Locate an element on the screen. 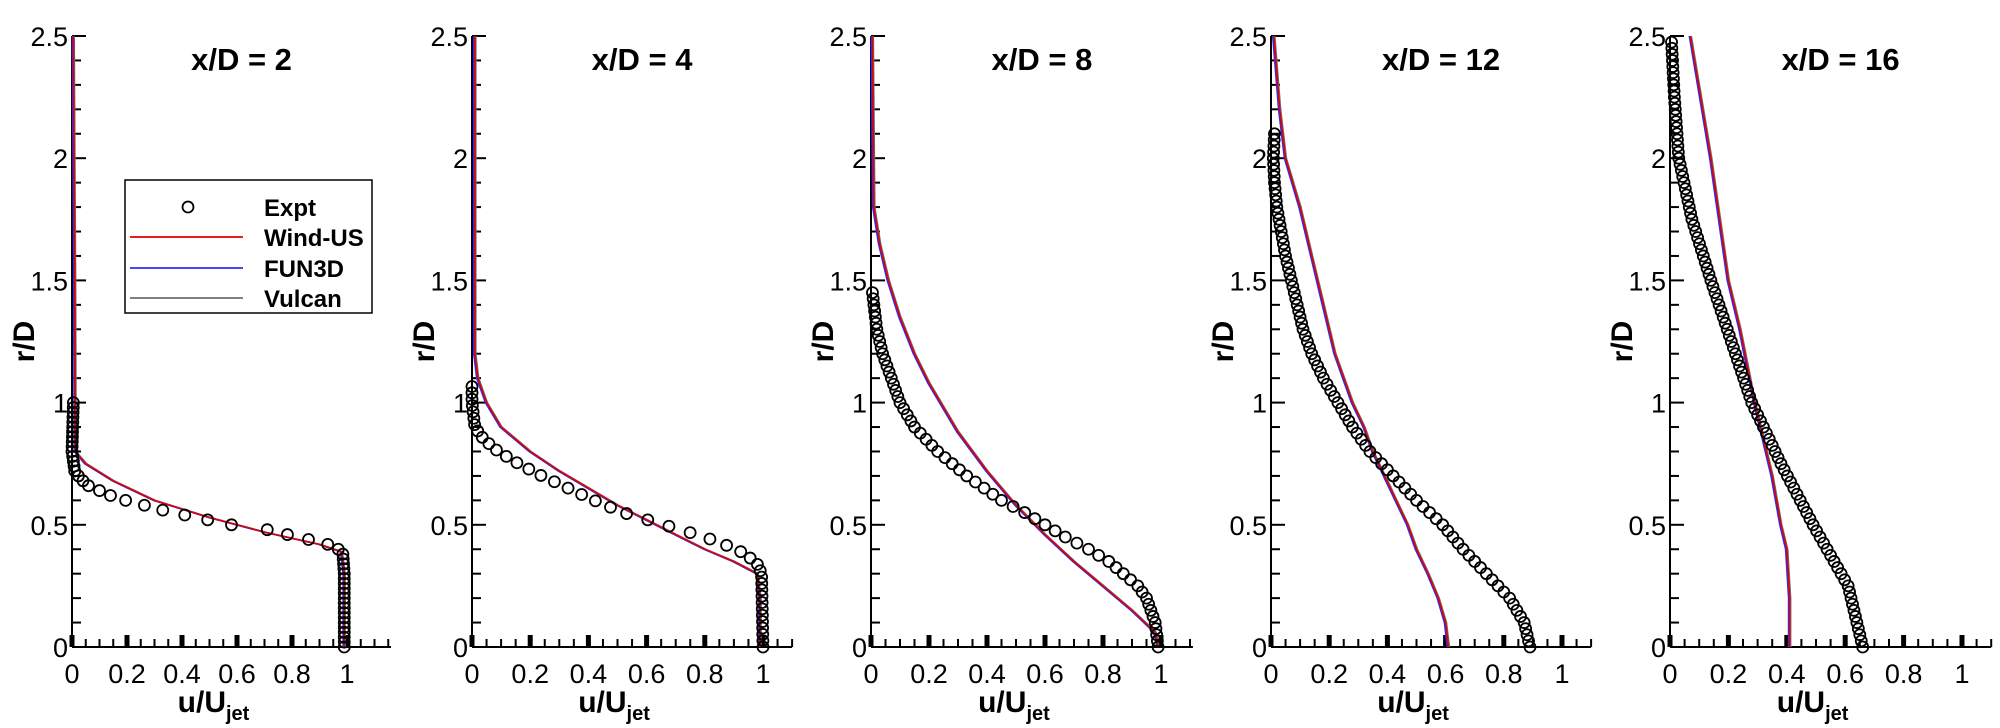 This screenshot has height=728, width=2000. x-tick-label: 0.2 is located at coordinates (1329, 674).